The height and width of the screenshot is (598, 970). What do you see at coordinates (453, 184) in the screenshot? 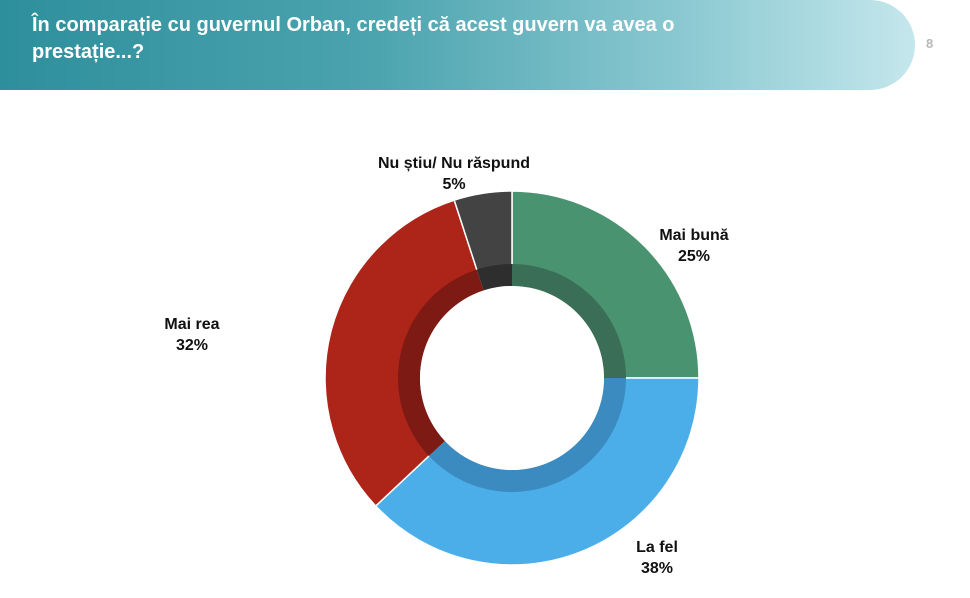
I see `slice-label-value: 5%` at bounding box center [453, 184].